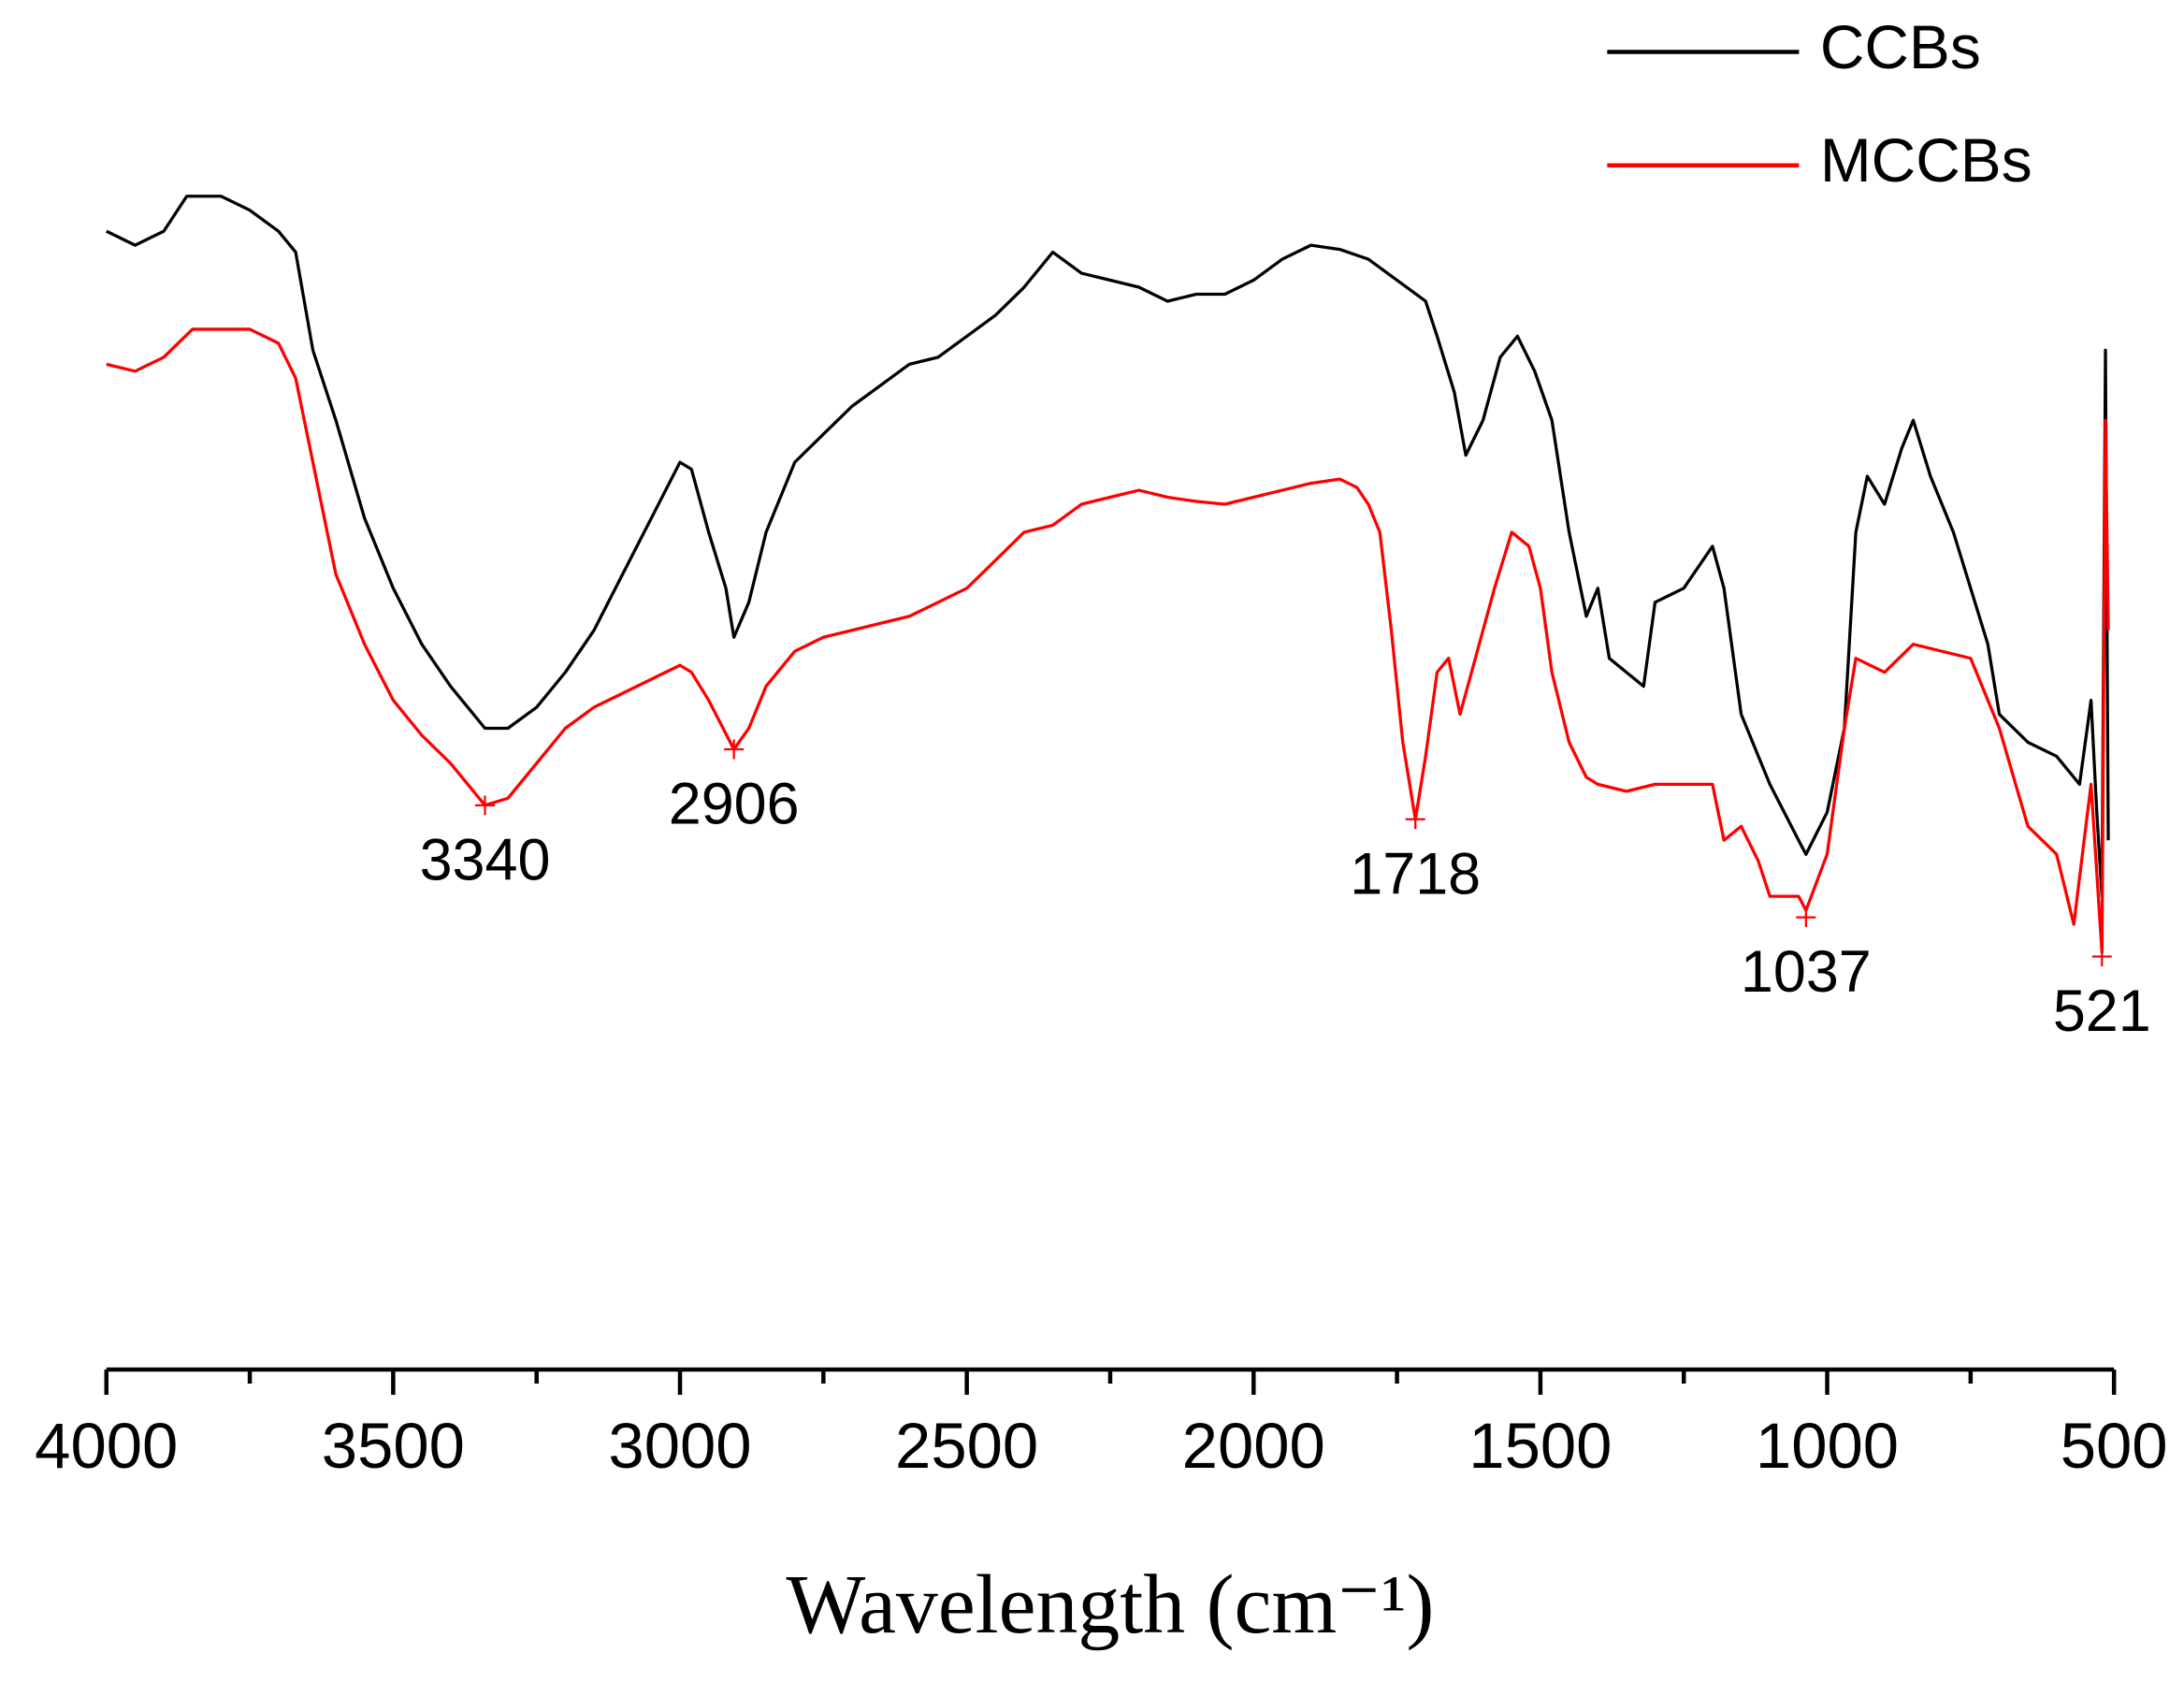  Describe the element at coordinates (393, 1446) in the screenshot. I see `x-tick-label: 3500` at that location.